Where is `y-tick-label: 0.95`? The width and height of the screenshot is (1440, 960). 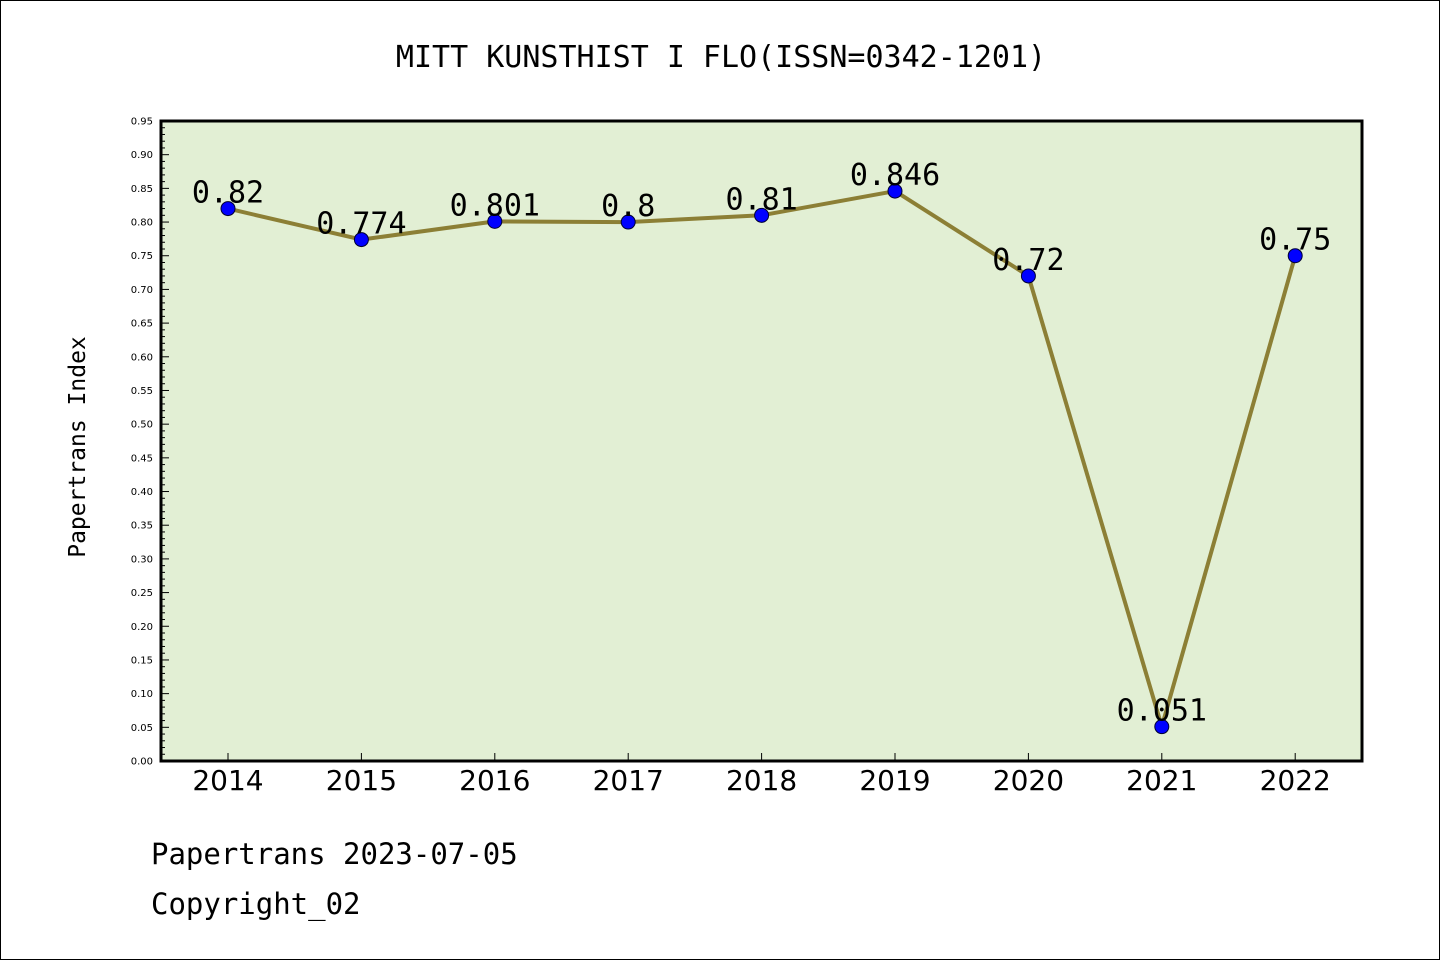 y-tick-label: 0.95 is located at coordinates (142, 122).